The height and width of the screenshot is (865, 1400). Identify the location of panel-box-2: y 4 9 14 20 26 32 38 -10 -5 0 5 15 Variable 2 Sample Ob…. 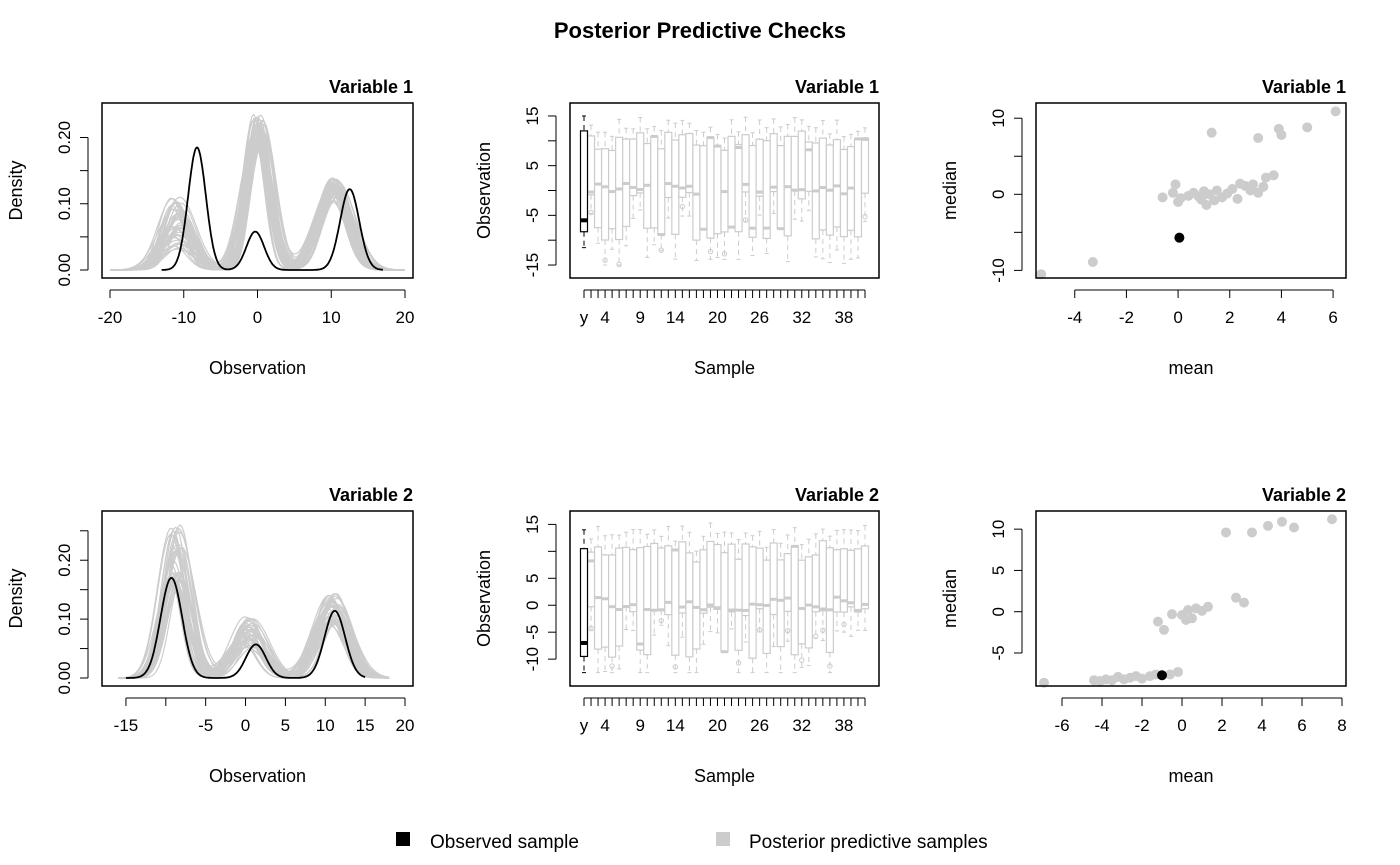
(677, 635).